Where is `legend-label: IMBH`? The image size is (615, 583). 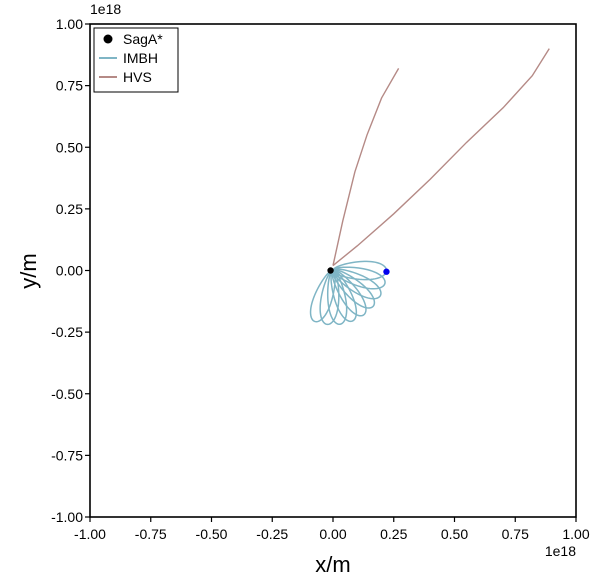 legend-label: IMBH is located at coordinates (140, 58).